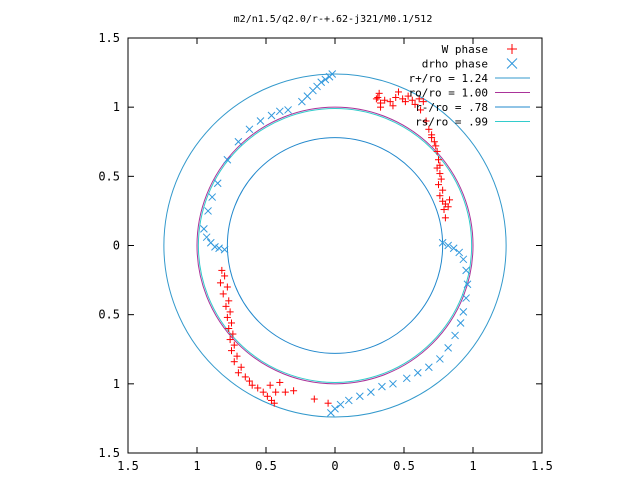  I want to click on chart-title: m2/n1.5/q2.0/r-+.62-j321/M0.1/512, so click(333, 19).